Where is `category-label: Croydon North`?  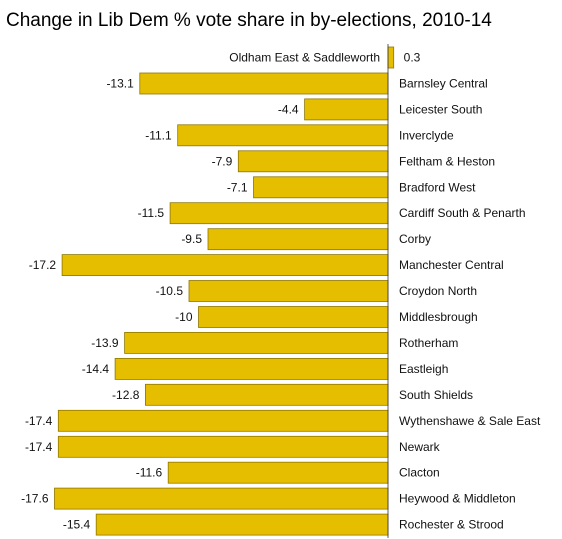 category-label: Croydon North is located at coordinates (438, 291).